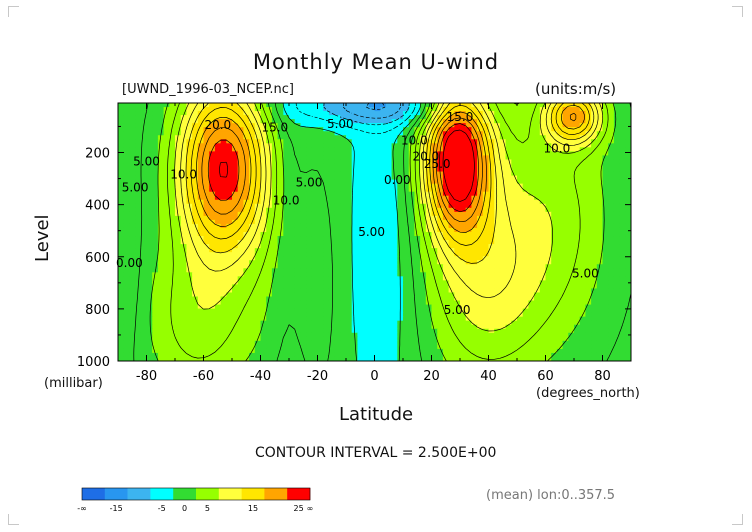 The height and width of the screenshot is (532, 752). Describe the element at coordinates (551, 495) in the screenshot. I see `mean-note: (mean) lon:0..357.5` at that location.